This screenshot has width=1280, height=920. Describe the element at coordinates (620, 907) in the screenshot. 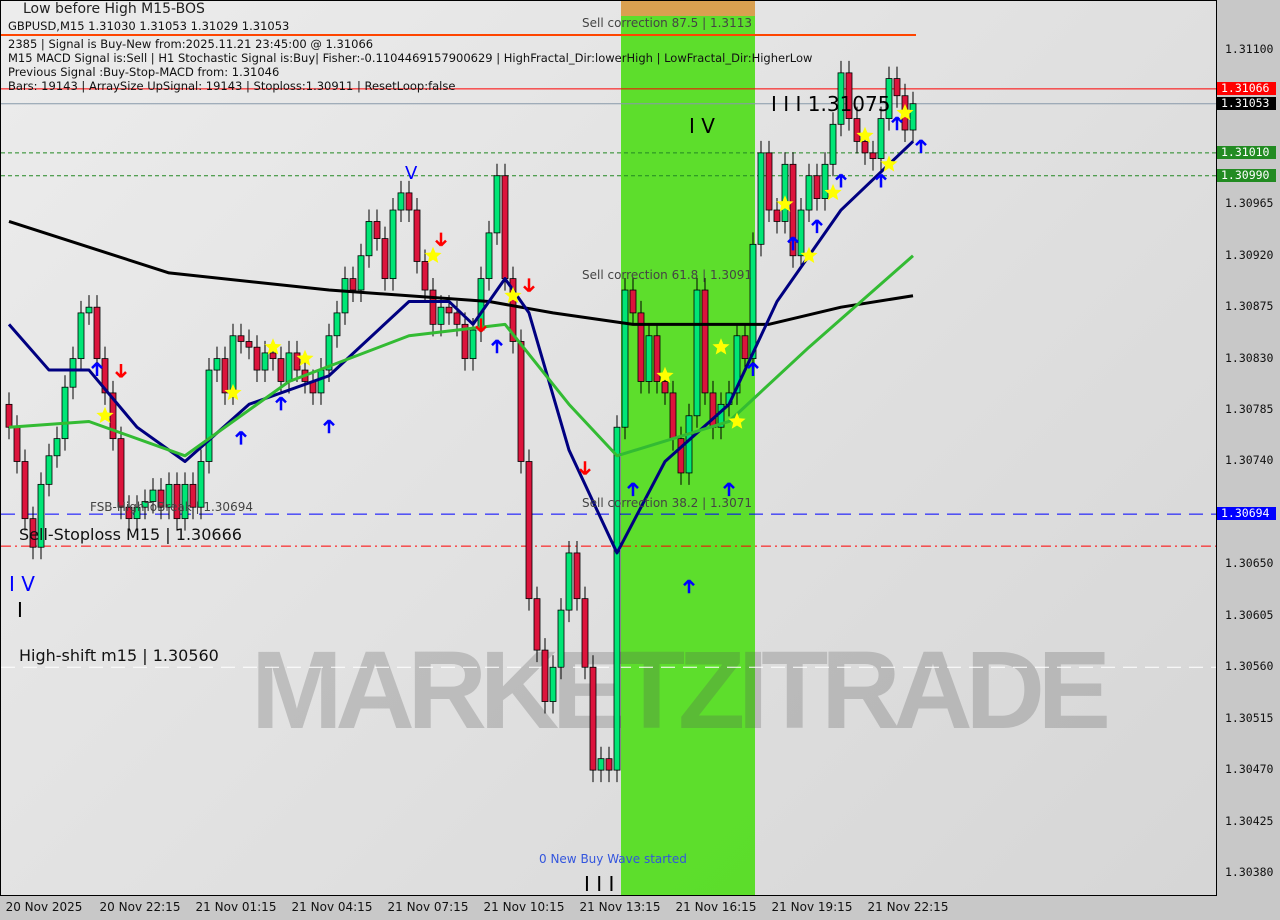

I see `time-tick-label: 21 Nov 13:15` at that location.